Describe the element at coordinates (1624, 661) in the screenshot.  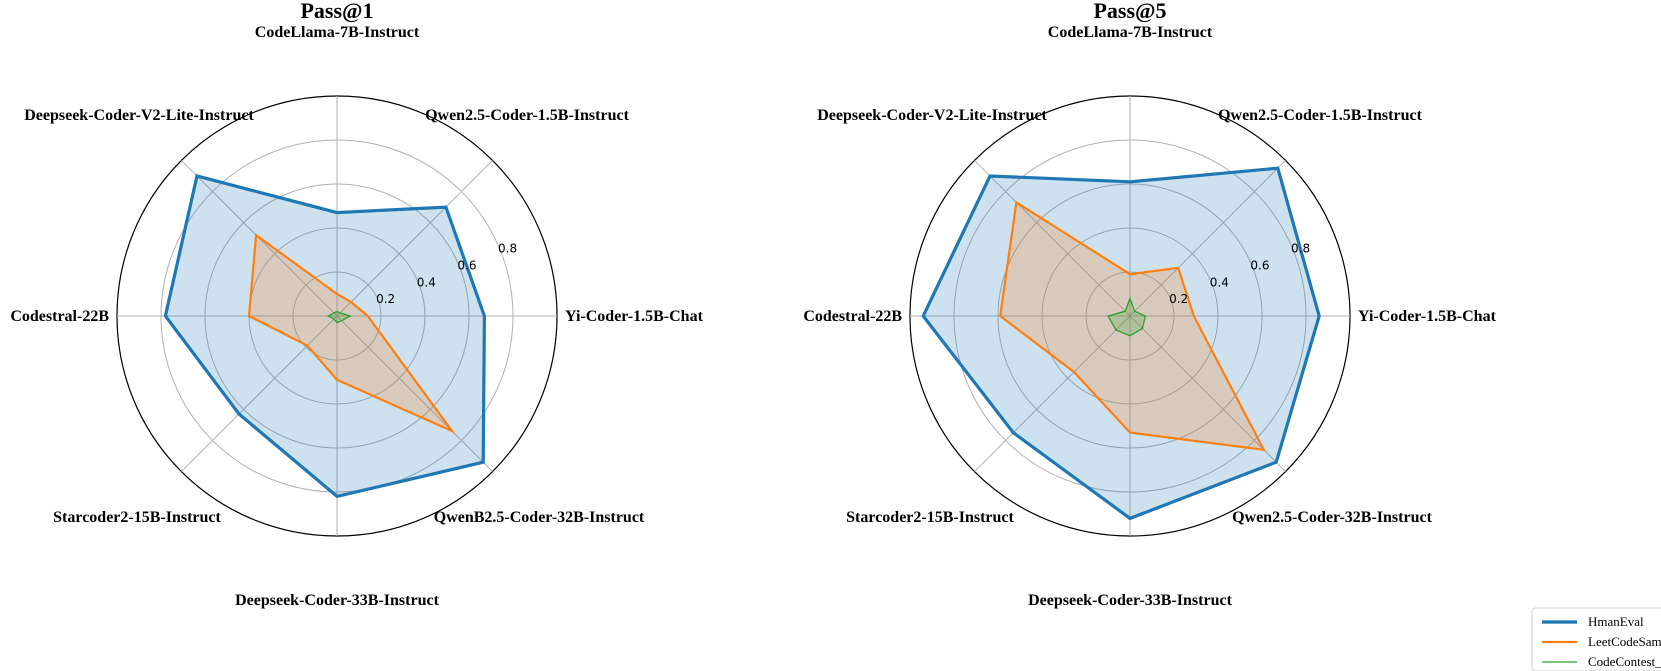
I see `legend-entry-codecontest: CodeContest_` at that location.